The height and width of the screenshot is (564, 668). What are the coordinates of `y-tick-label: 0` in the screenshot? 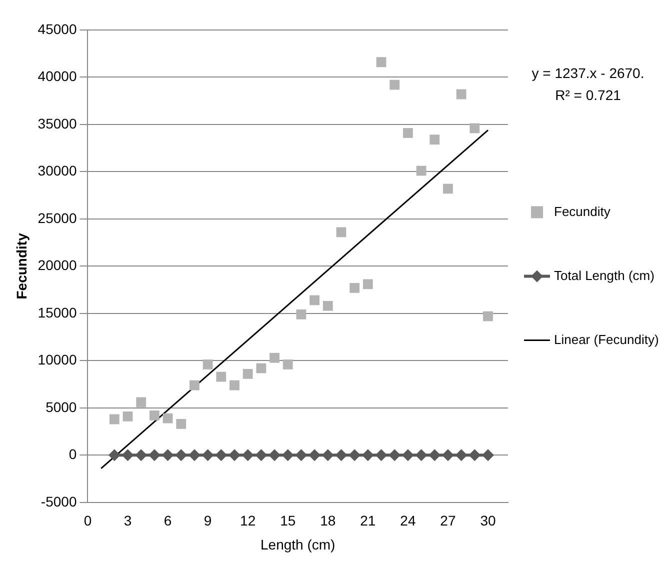 It's located at (72, 454).